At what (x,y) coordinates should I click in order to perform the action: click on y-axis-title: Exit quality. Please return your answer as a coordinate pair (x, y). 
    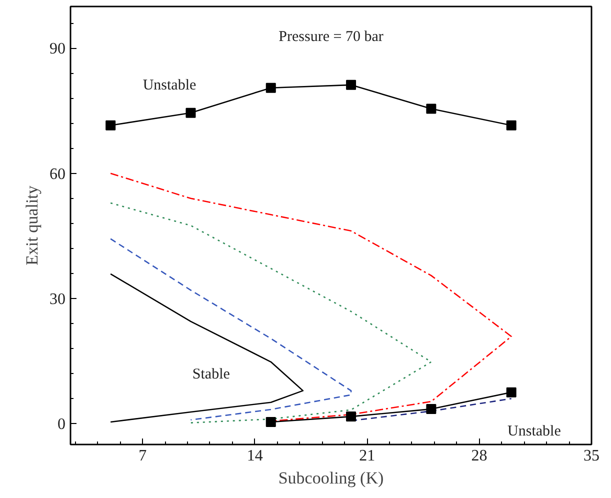
    Looking at the image, I should click on (32, 225).